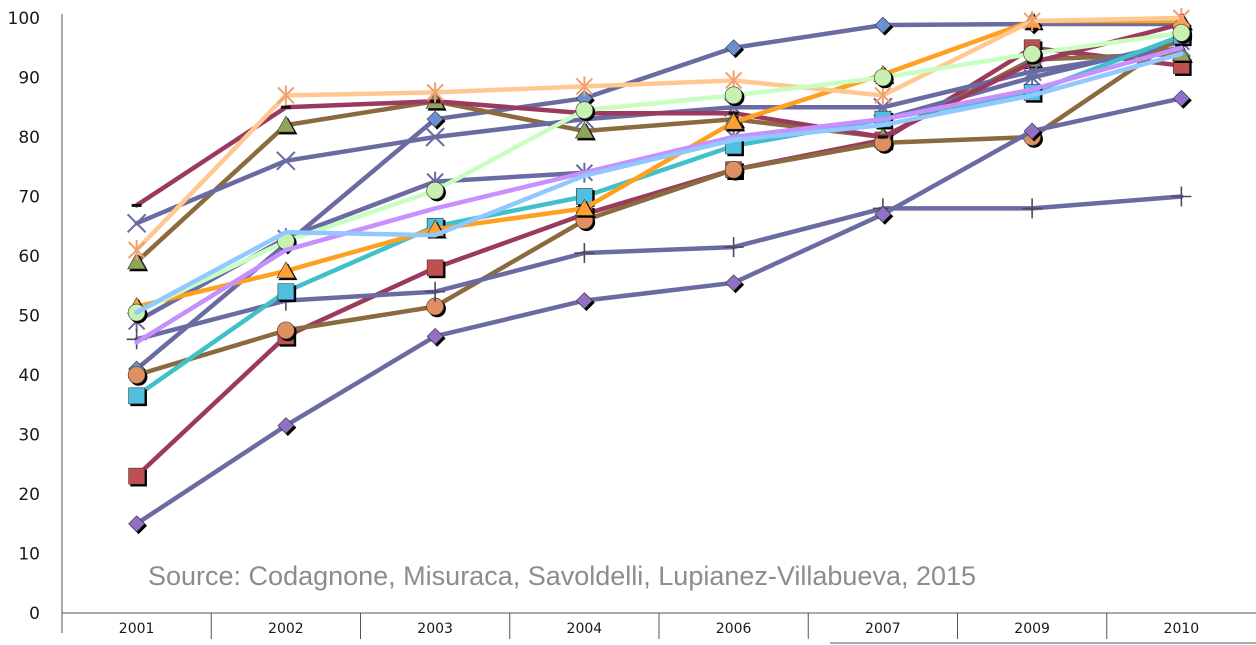  I want to click on x-tick-label: 2010, so click(1182, 629).